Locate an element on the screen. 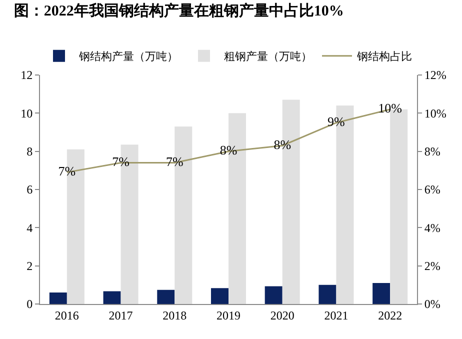 This screenshot has width=462, height=339. y2-tick-label: 0% is located at coordinates (432, 304).